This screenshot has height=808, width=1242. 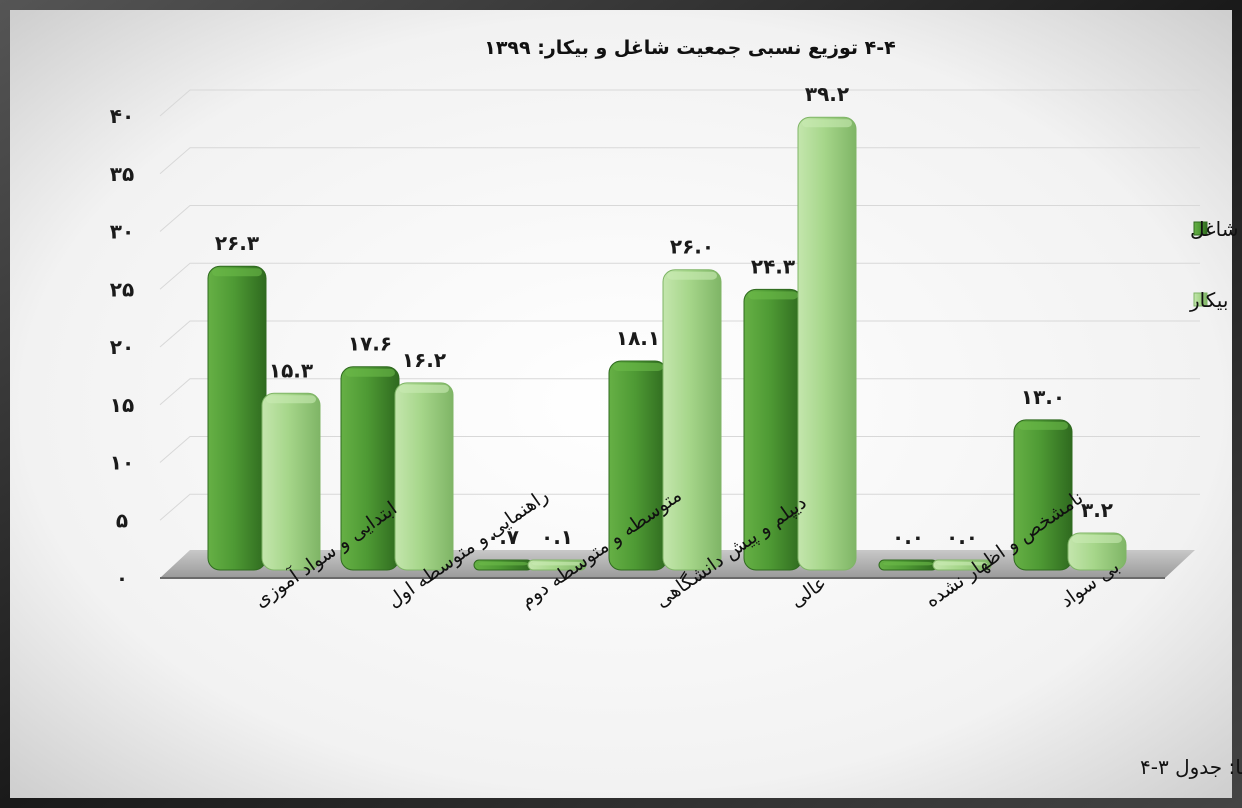 I want to click on y-tick-label: ۳۰, so click(x=122, y=232).